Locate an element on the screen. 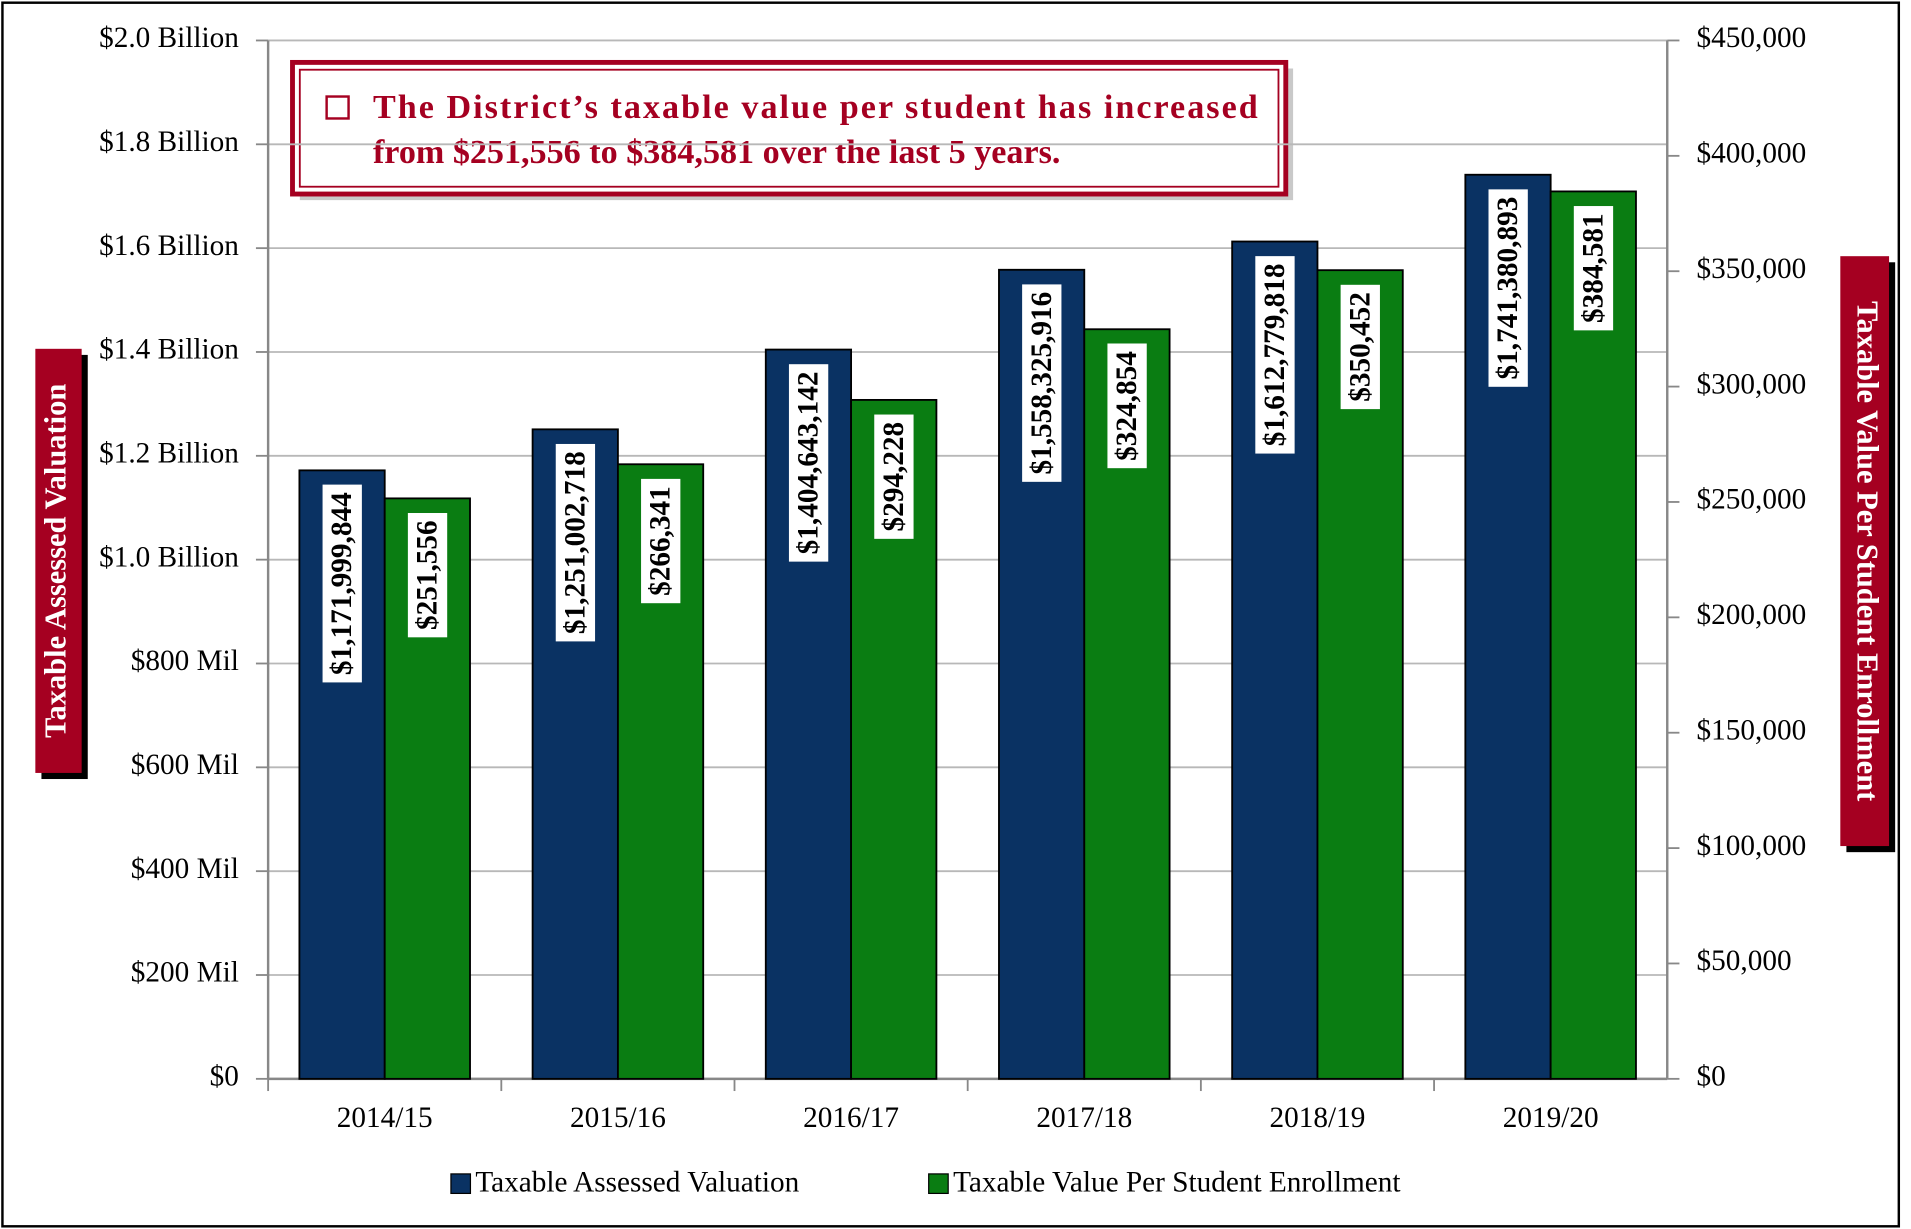 The height and width of the screenshot is (1229, 1911). y-tick-label: $1.8 Billion is located at coordinates (169, 142).